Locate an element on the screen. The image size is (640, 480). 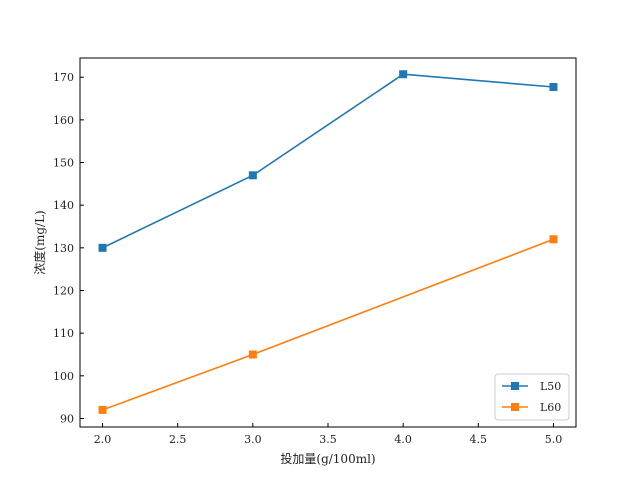
legend-marker-l50 is located at coordinates (515, 386).